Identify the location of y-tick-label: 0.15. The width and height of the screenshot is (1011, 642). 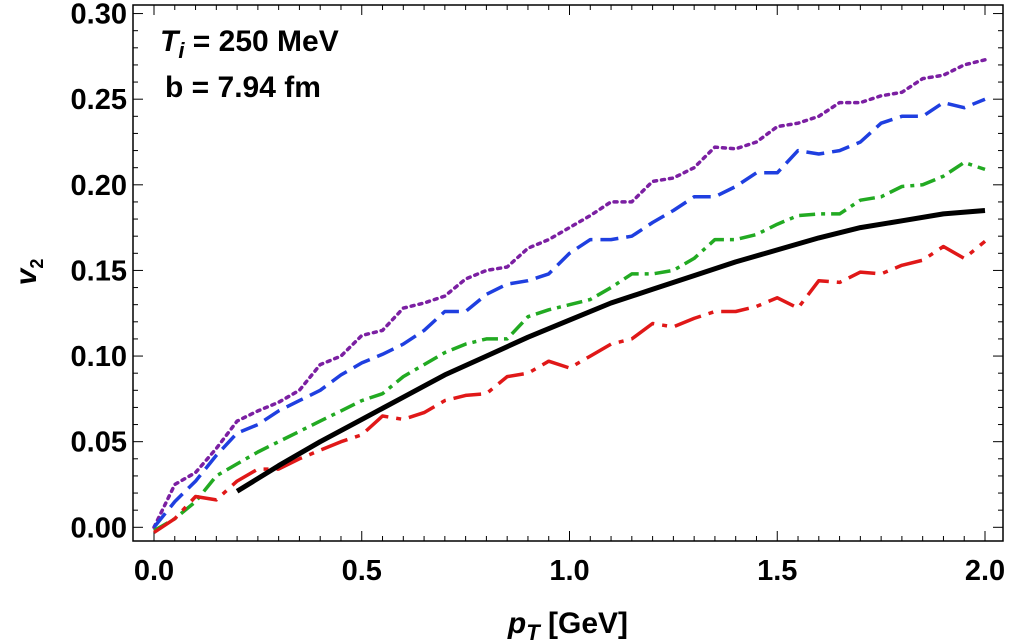
(99, 271).